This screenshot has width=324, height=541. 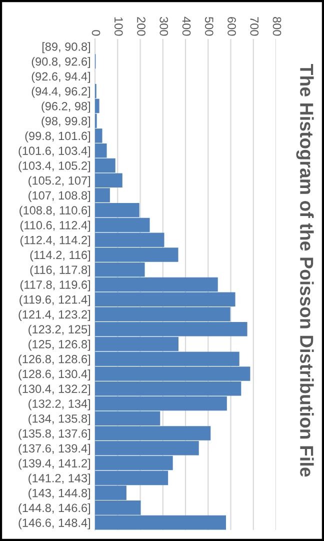 What do you see at coordinates (57, 136) in the screenshot?
I see `y-tick-label: (99.8, 101.6]` at bounding box center [57, 136].